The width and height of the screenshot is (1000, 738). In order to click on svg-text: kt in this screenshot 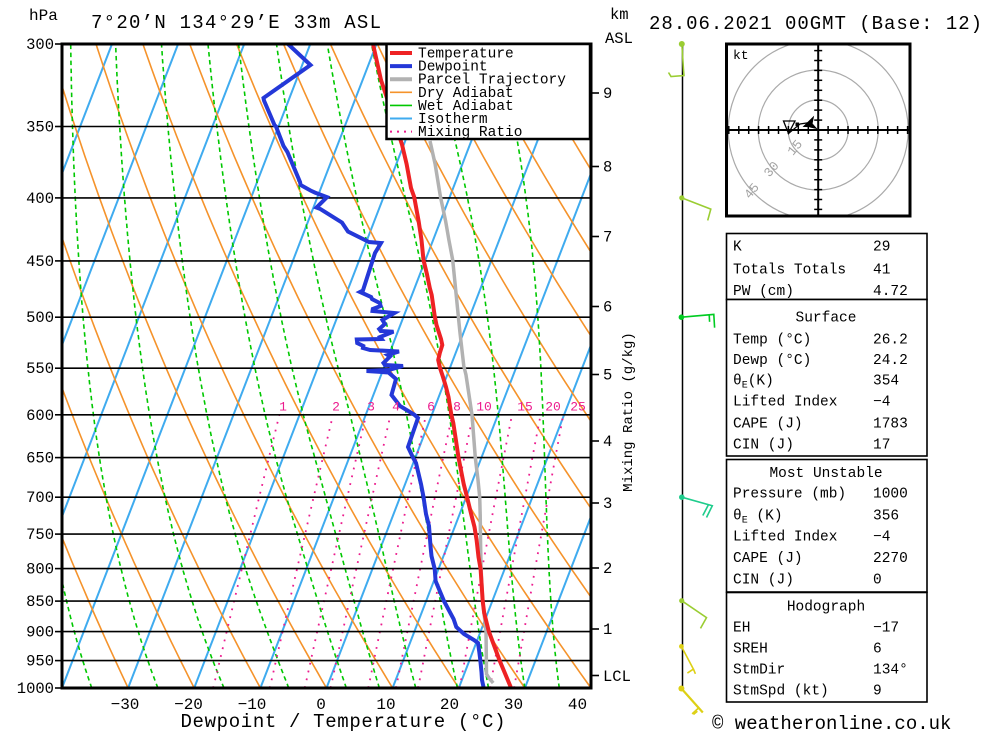, I will do `click(741, 55)`.